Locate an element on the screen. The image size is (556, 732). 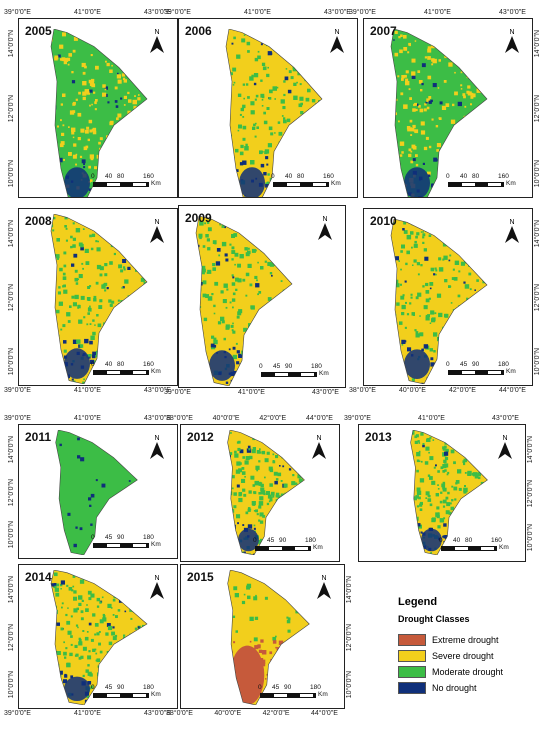
map-panel-2006: 2006 N 0 40 80 160 Km is located at coordinates (268, 108).